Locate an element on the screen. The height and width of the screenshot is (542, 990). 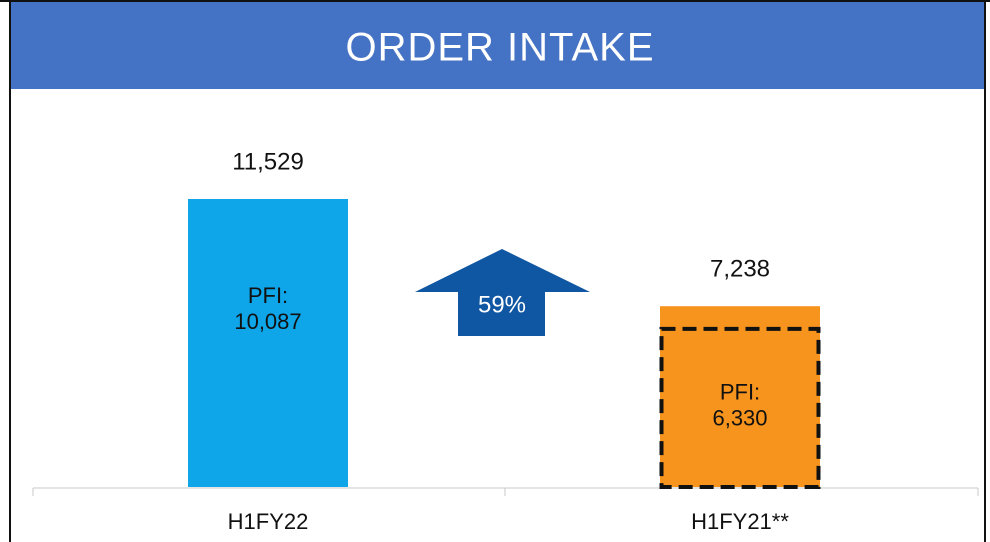
inner-value-label: 10,087 is located at coordinates (267, 321).